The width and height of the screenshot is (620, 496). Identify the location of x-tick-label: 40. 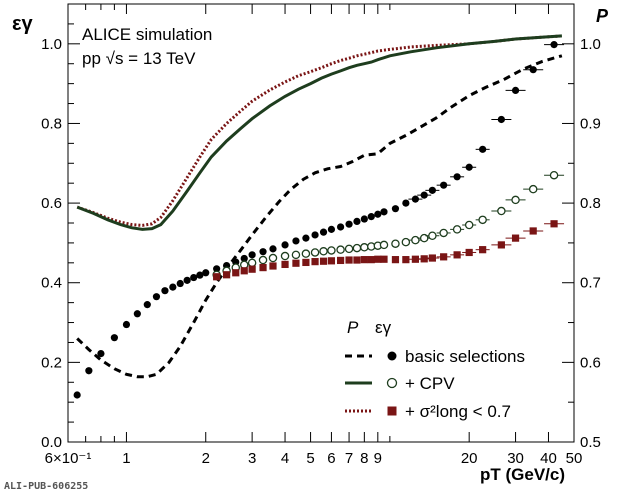
(548, 458).